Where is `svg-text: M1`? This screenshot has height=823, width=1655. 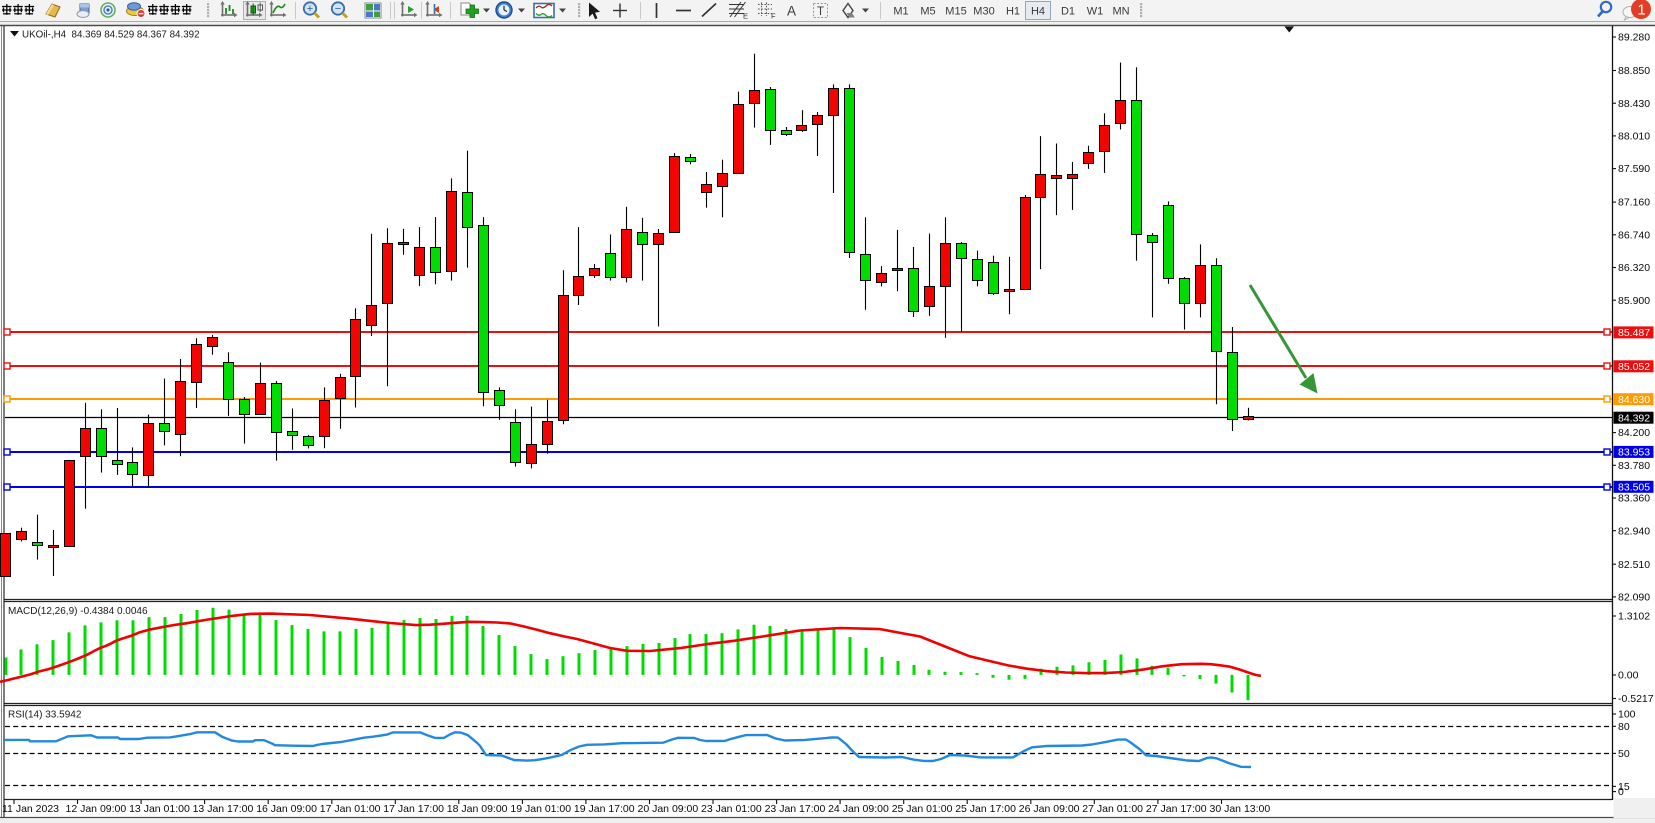 svg-text: M1 is located at coordinates (900, 12).